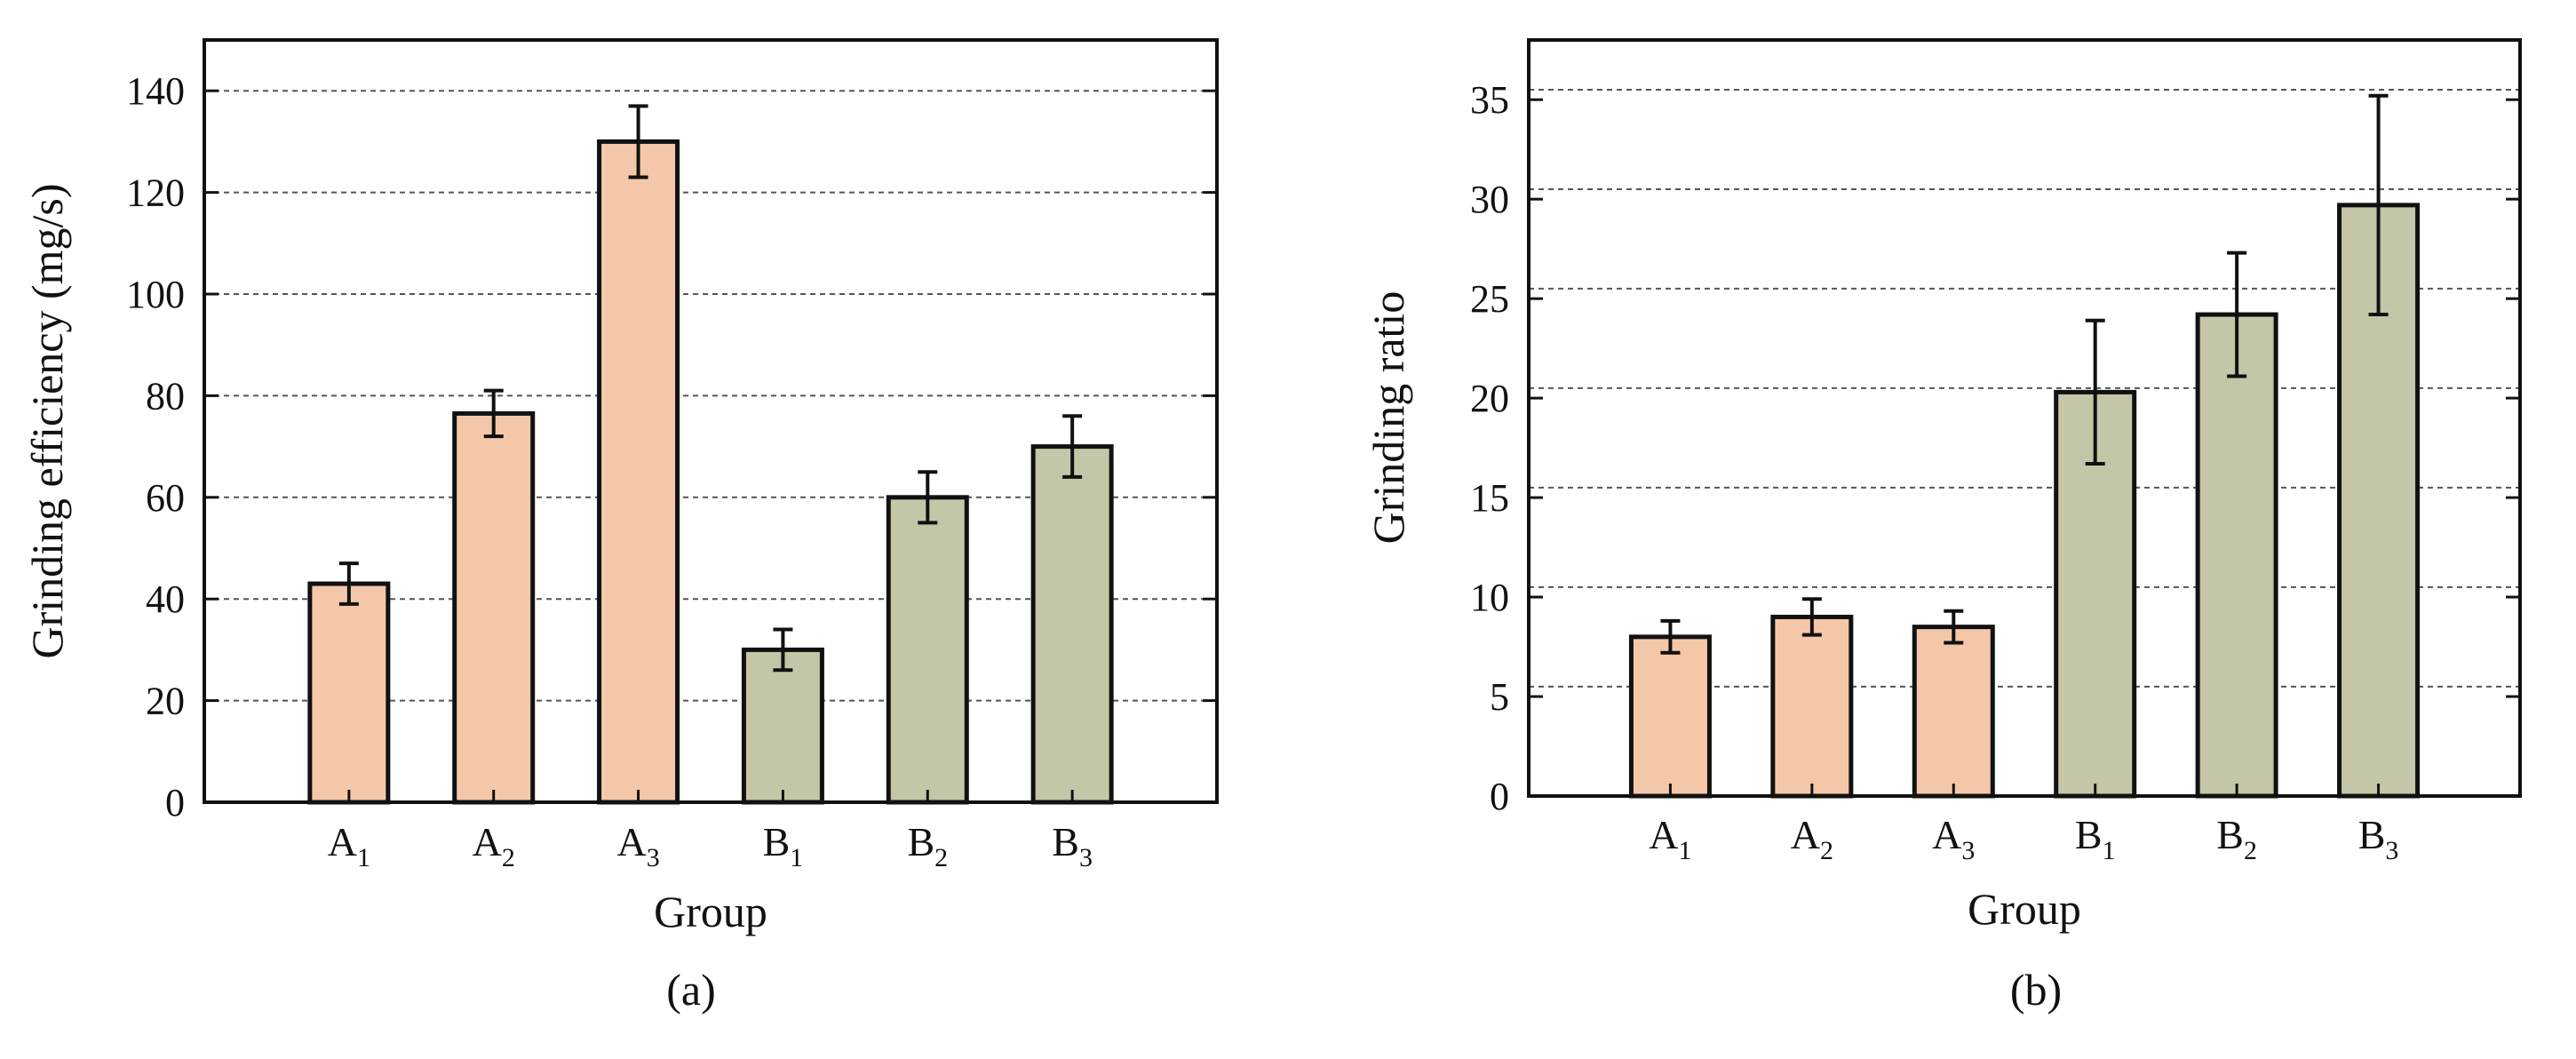  Describe the element at coordinates (155, 193) in the screenshot. I see `y-tick-label: 120` at that location.